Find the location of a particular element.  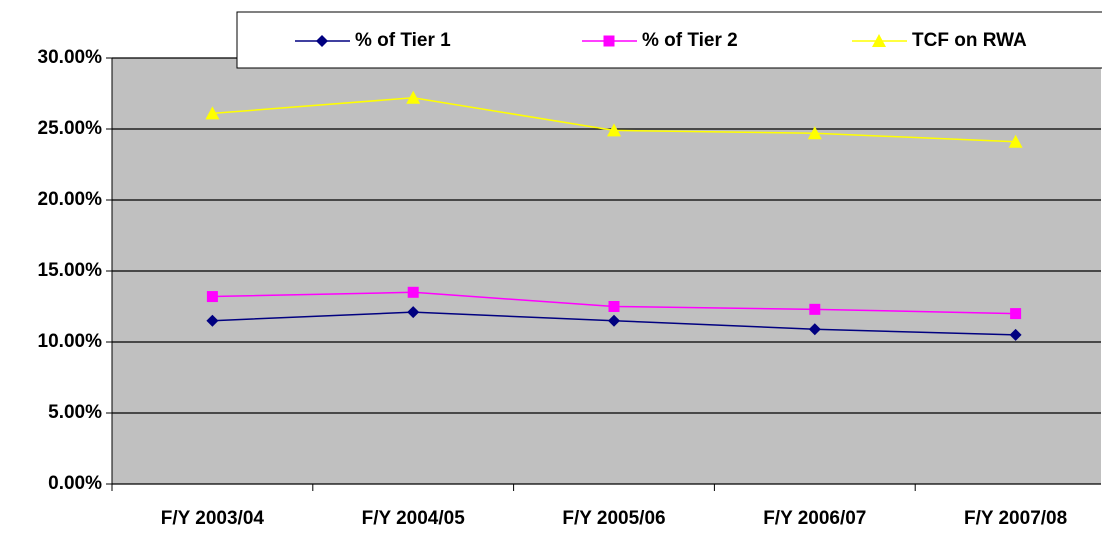

y-tick-label: 30.00% is located at coordinates (70, 57).